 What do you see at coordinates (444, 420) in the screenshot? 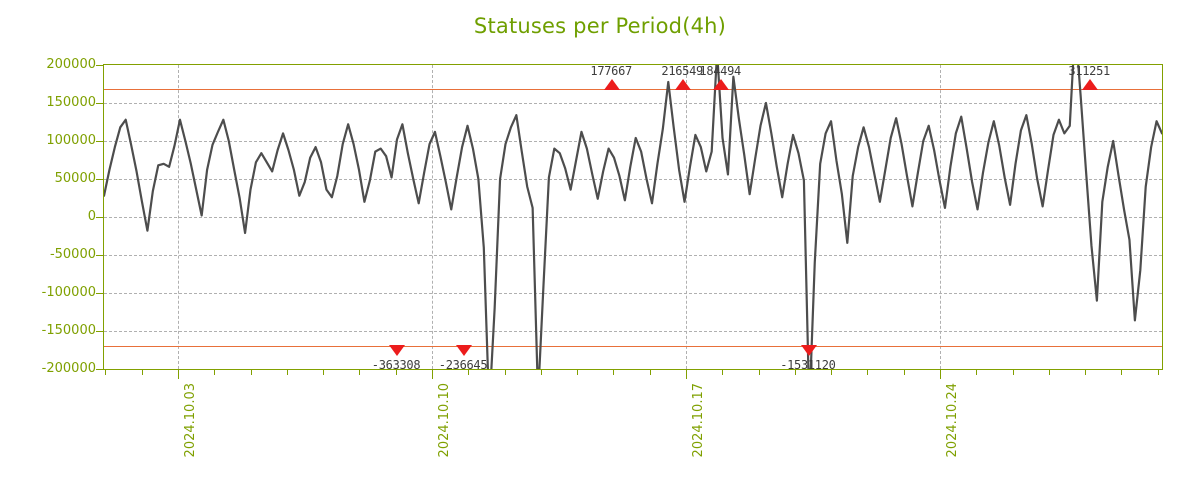
I see `x-axis-tick-label: 2024.10.10` at bounding box center [444, 420].